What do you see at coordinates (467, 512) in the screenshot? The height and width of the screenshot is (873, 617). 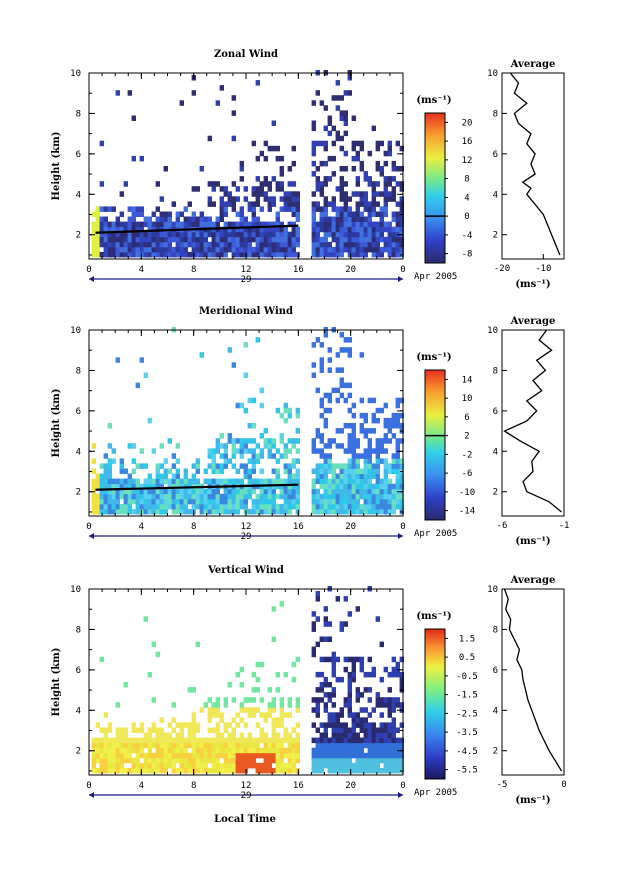 I see `colorbar-tick-label: -14` at bounding box center [467, 512].